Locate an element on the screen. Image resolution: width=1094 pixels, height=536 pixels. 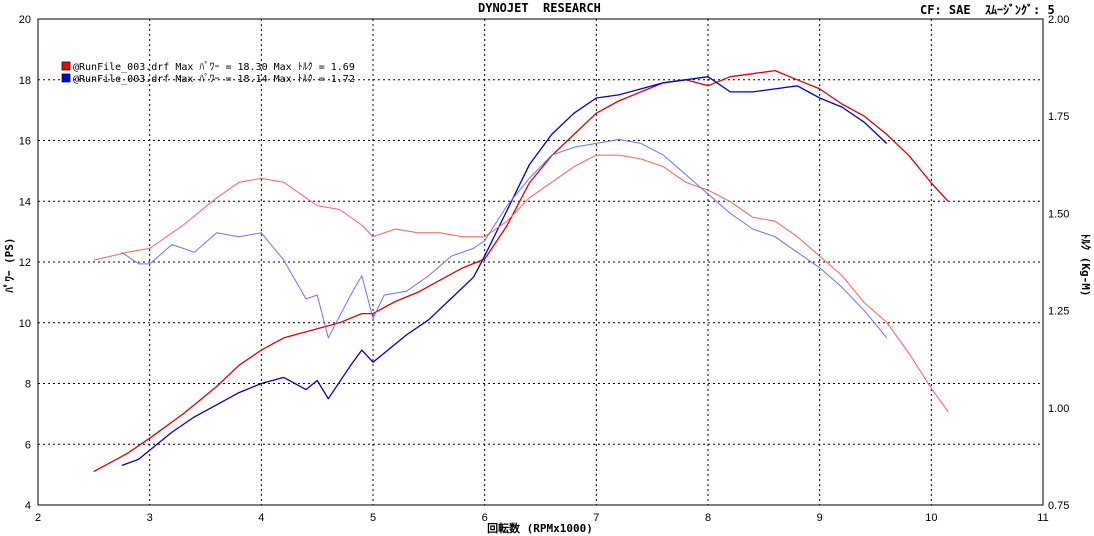
x-tick-label: 10 is located at coordinates (931, 518).